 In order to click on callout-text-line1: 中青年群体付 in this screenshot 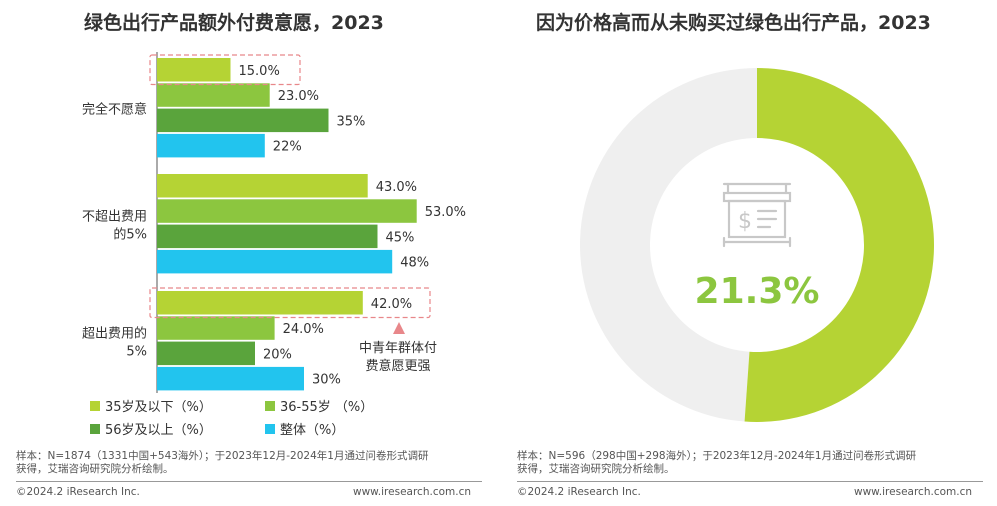, I will do `click(398, 348)`.